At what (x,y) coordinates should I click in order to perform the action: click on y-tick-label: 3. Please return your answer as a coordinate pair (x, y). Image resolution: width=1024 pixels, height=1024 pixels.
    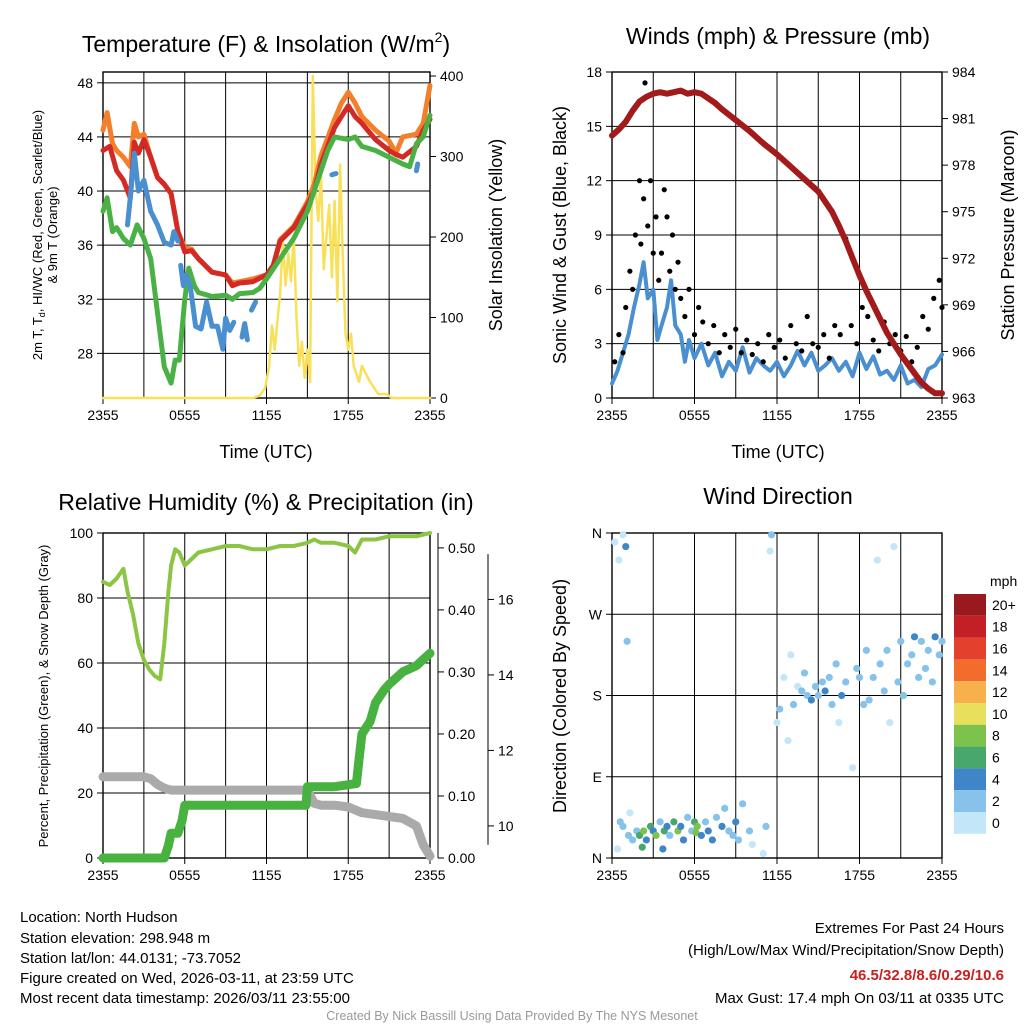
    Looking at the image, I should click on (598, 344).